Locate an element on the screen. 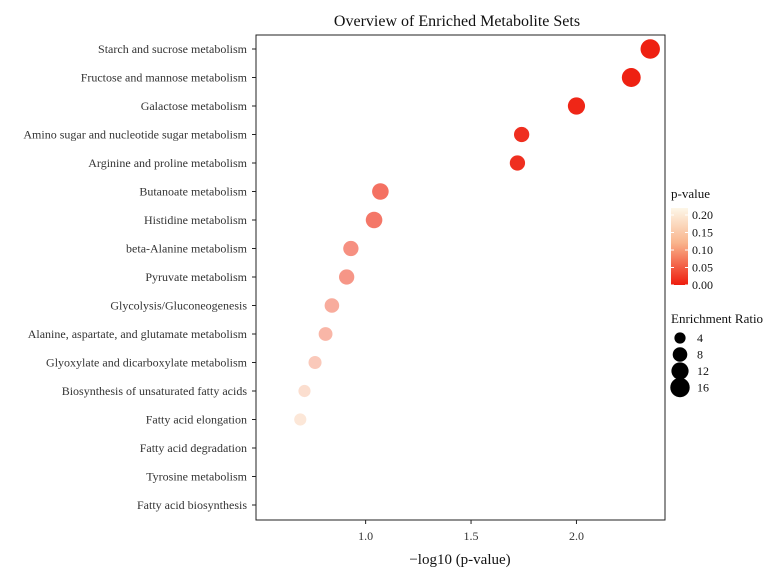  colorbar-tick-label: 0.15 is located at coordinates (702, 233).